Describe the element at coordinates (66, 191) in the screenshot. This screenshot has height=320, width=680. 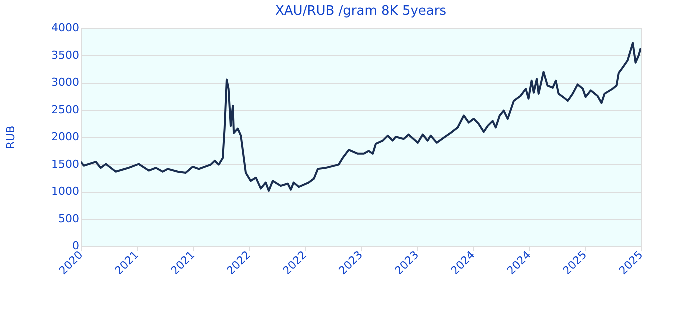
I see `y-tick-label: 1000` at that location.